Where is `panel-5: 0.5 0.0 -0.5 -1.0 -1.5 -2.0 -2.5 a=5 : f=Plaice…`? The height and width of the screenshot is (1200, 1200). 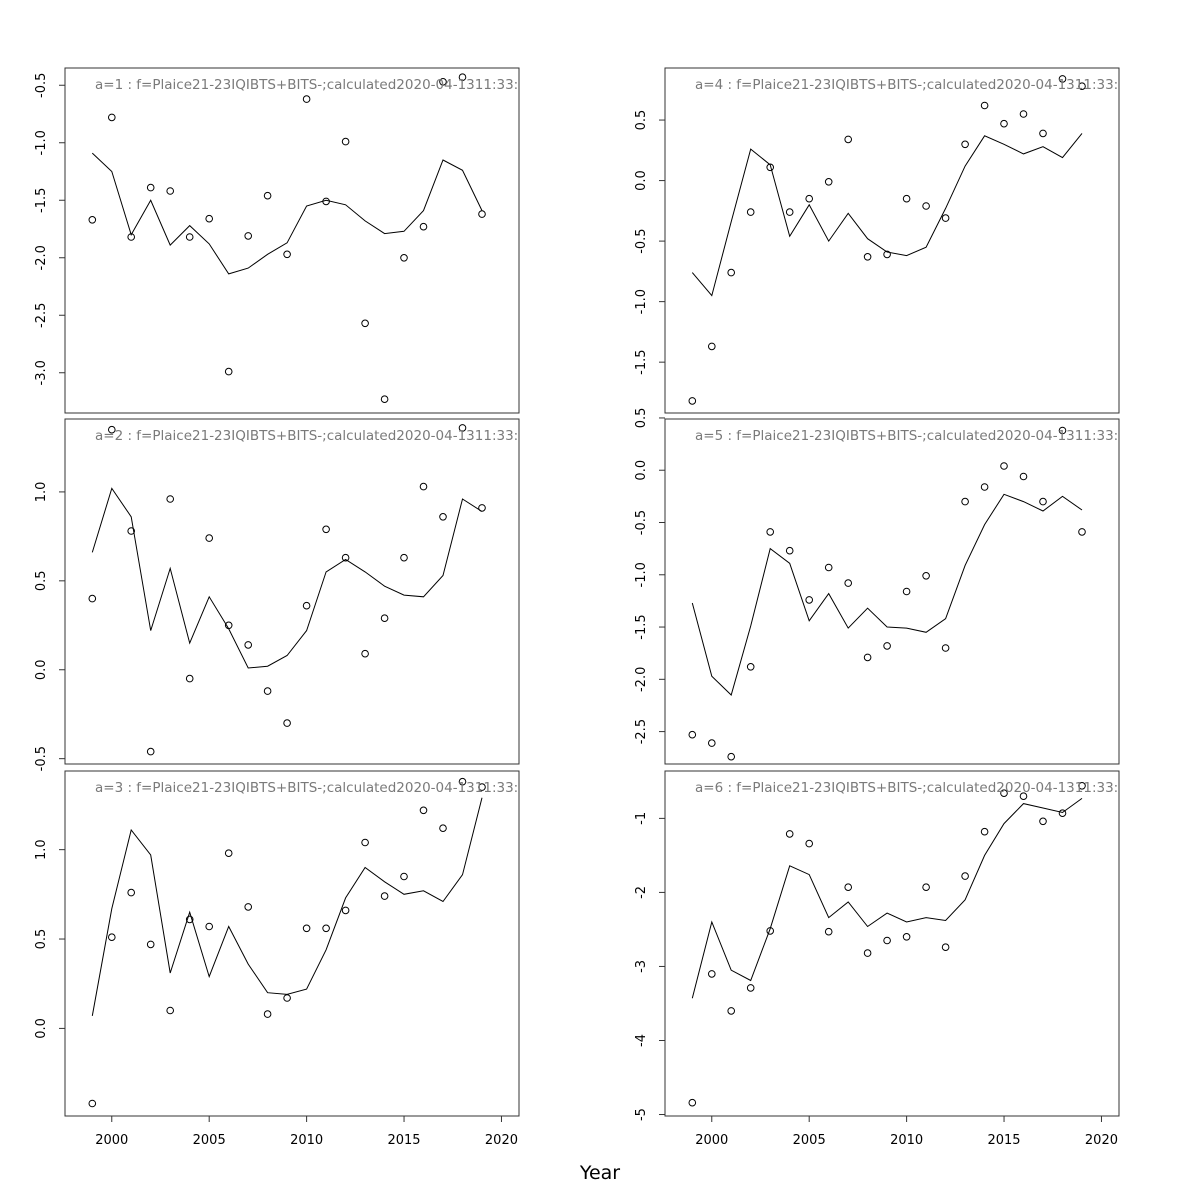 panel-5: 0.5 0.0 -0.5 -1.0 -1.5 -2.0 -2.5 a=5 : f=Plaice… is located at coordinates (877, 586).